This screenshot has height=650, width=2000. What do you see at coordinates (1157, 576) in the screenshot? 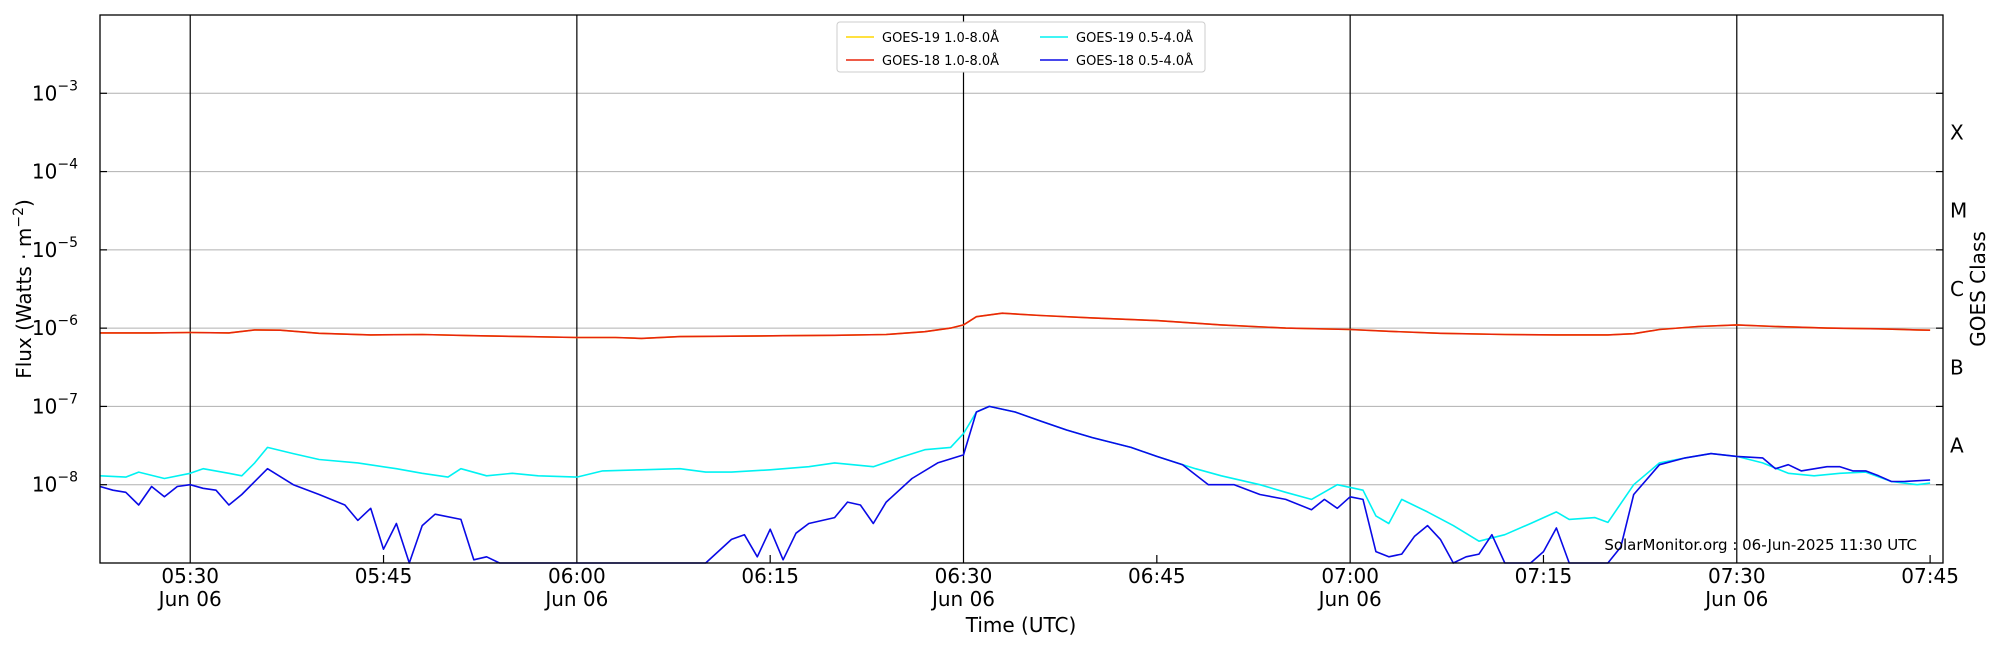
I see `x-tick-label: 06:45` at bounding box center [1157, 576].